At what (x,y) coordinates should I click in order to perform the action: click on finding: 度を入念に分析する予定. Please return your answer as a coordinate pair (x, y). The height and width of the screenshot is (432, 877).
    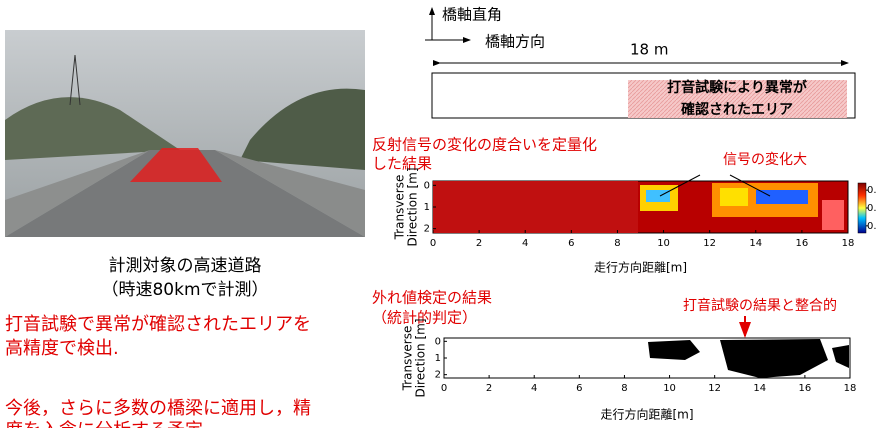
    Looking at the image, I should click on (104, 423).